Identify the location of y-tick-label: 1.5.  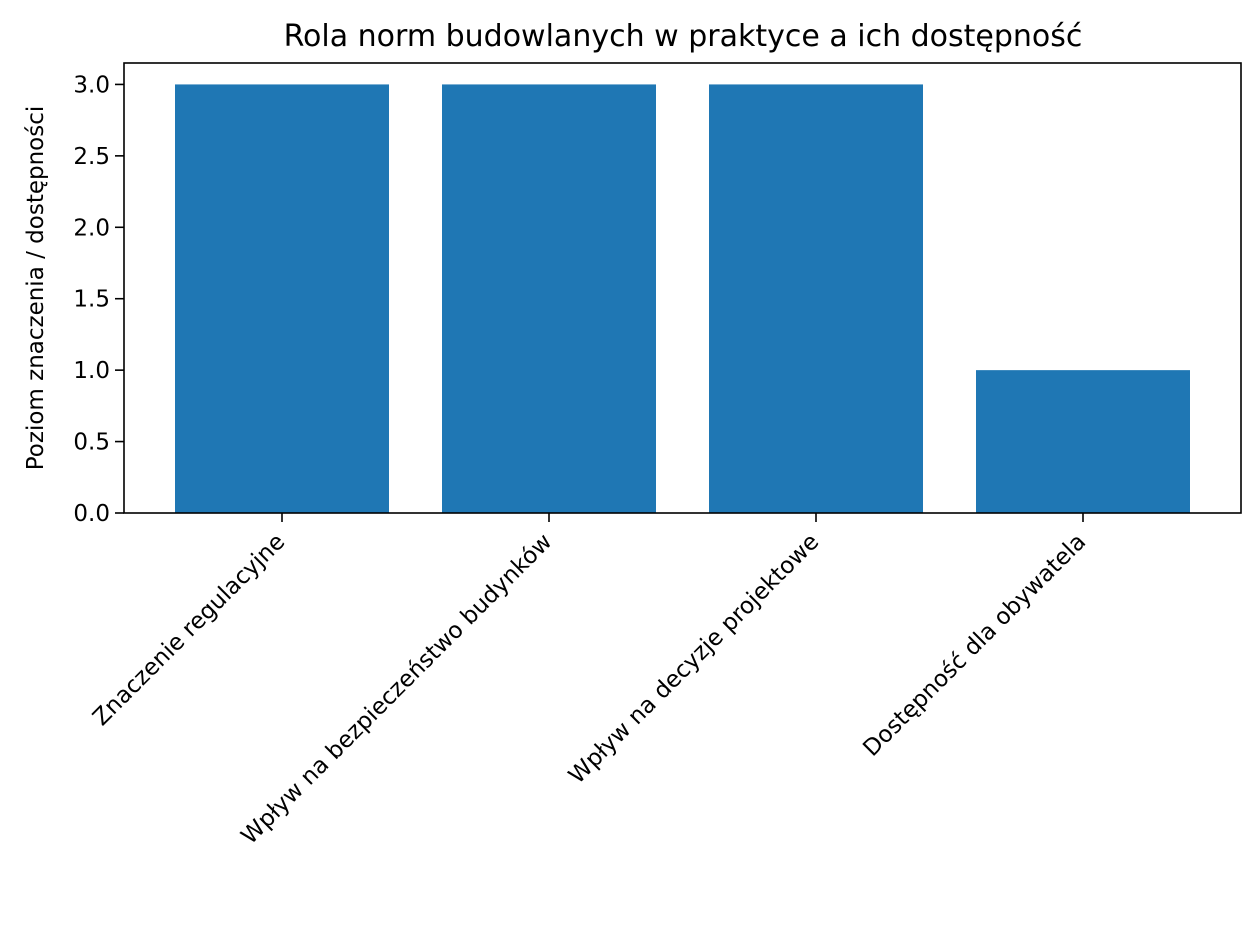
(91, 300).